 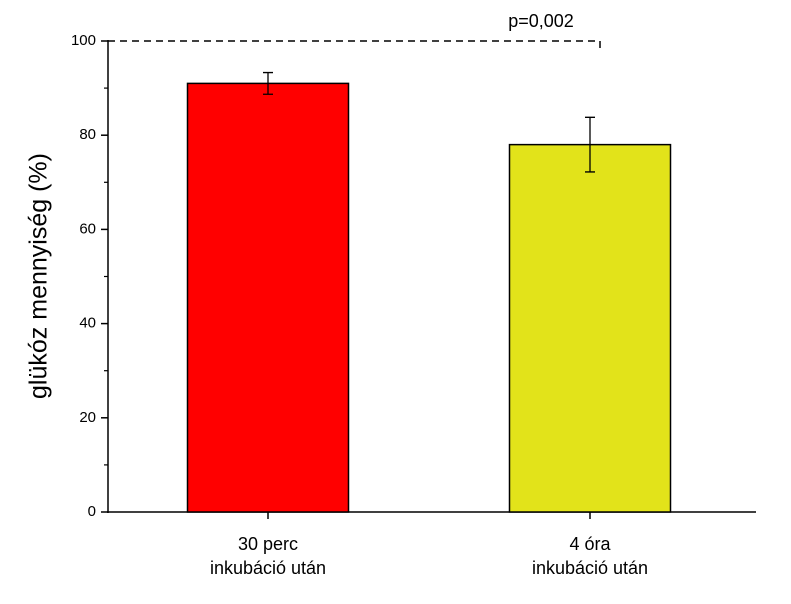 What do you see at coordinates (87, 134) in the screenshot?
I see `y-tick-label: 80` at bounding box center [87, 134].